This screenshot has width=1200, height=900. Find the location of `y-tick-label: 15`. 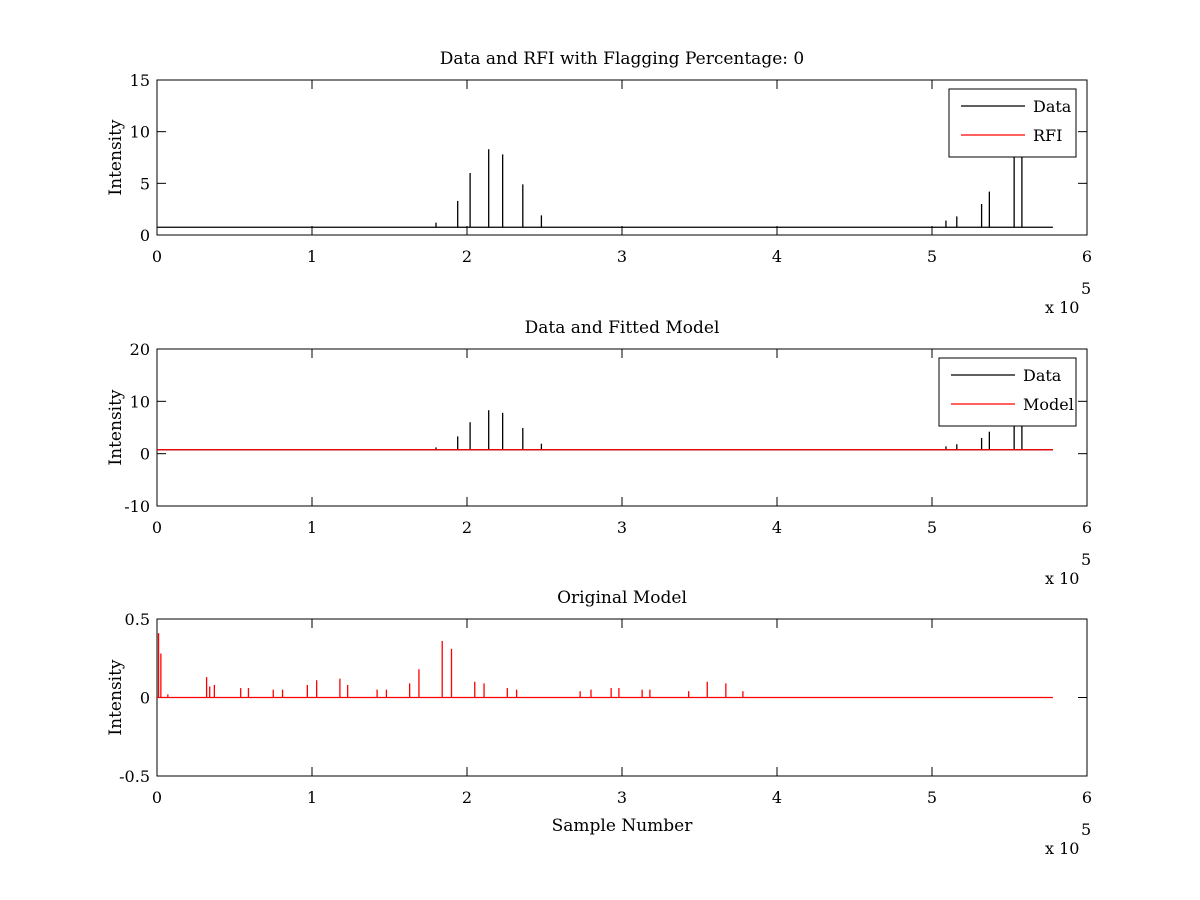

y-tick-label: 15 is located at coordinates (140, 80).